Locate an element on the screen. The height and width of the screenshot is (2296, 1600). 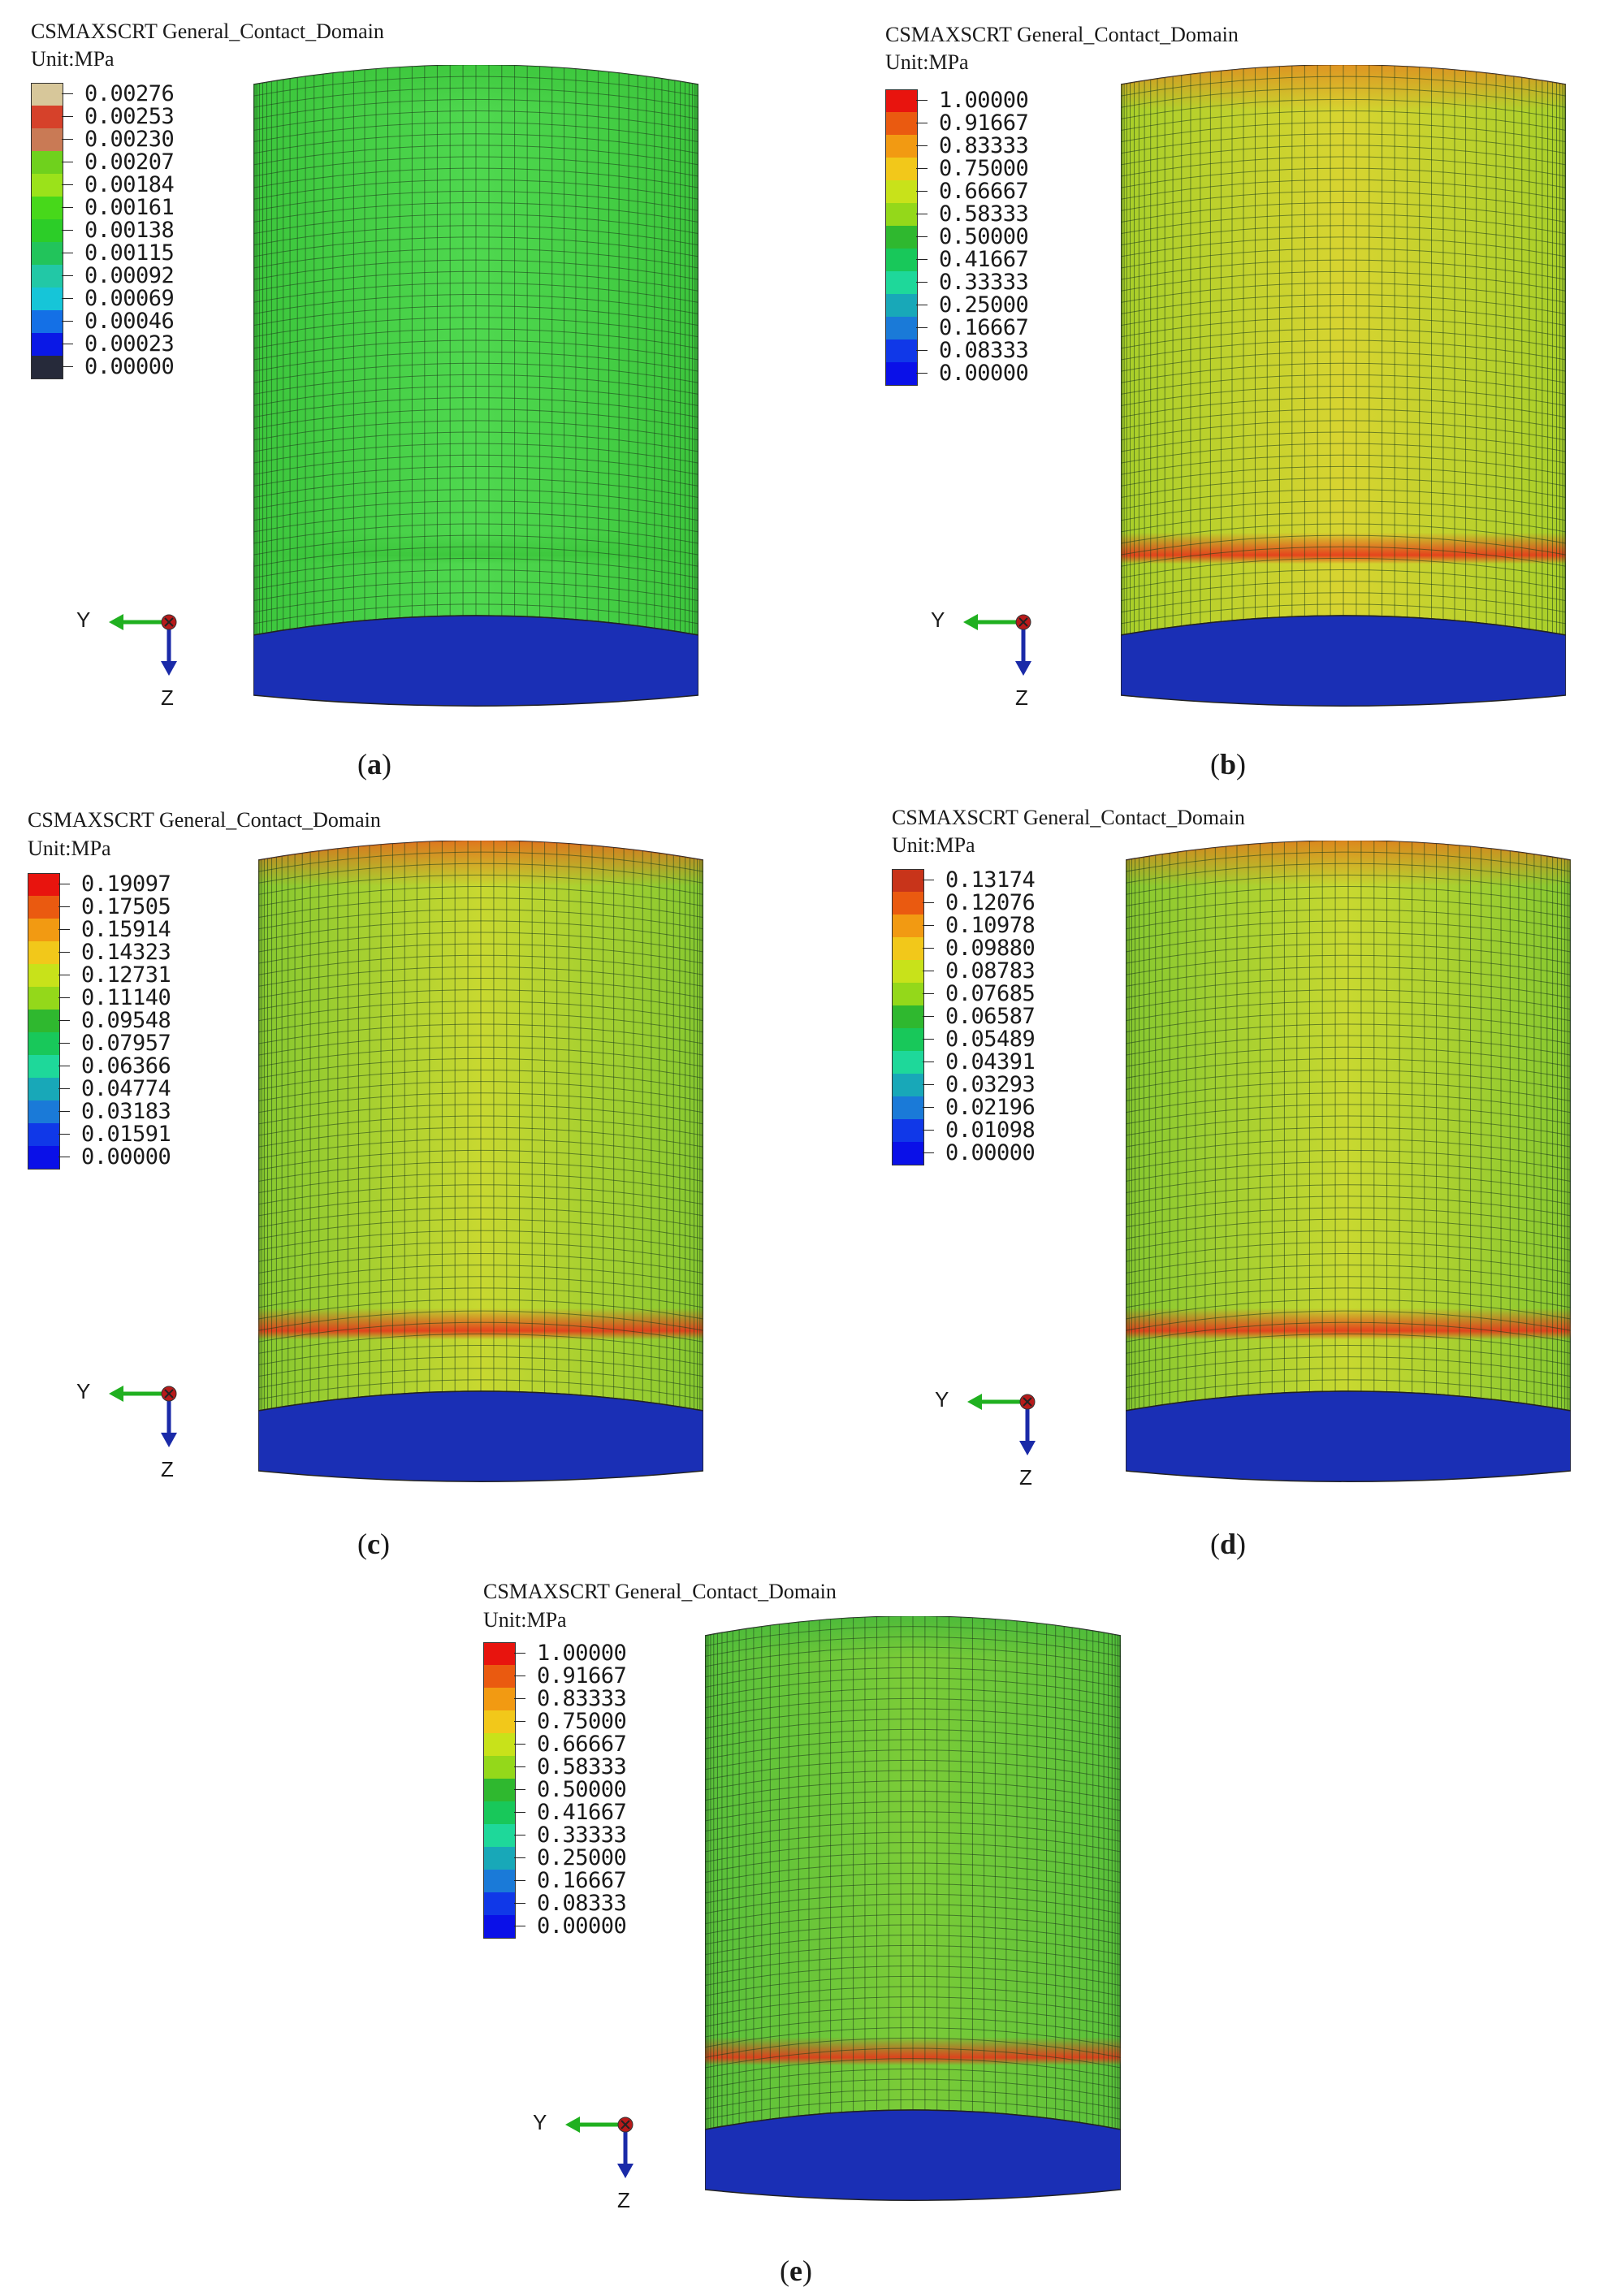
legend-value: 0.08333 is located at coordinates (984, 350).